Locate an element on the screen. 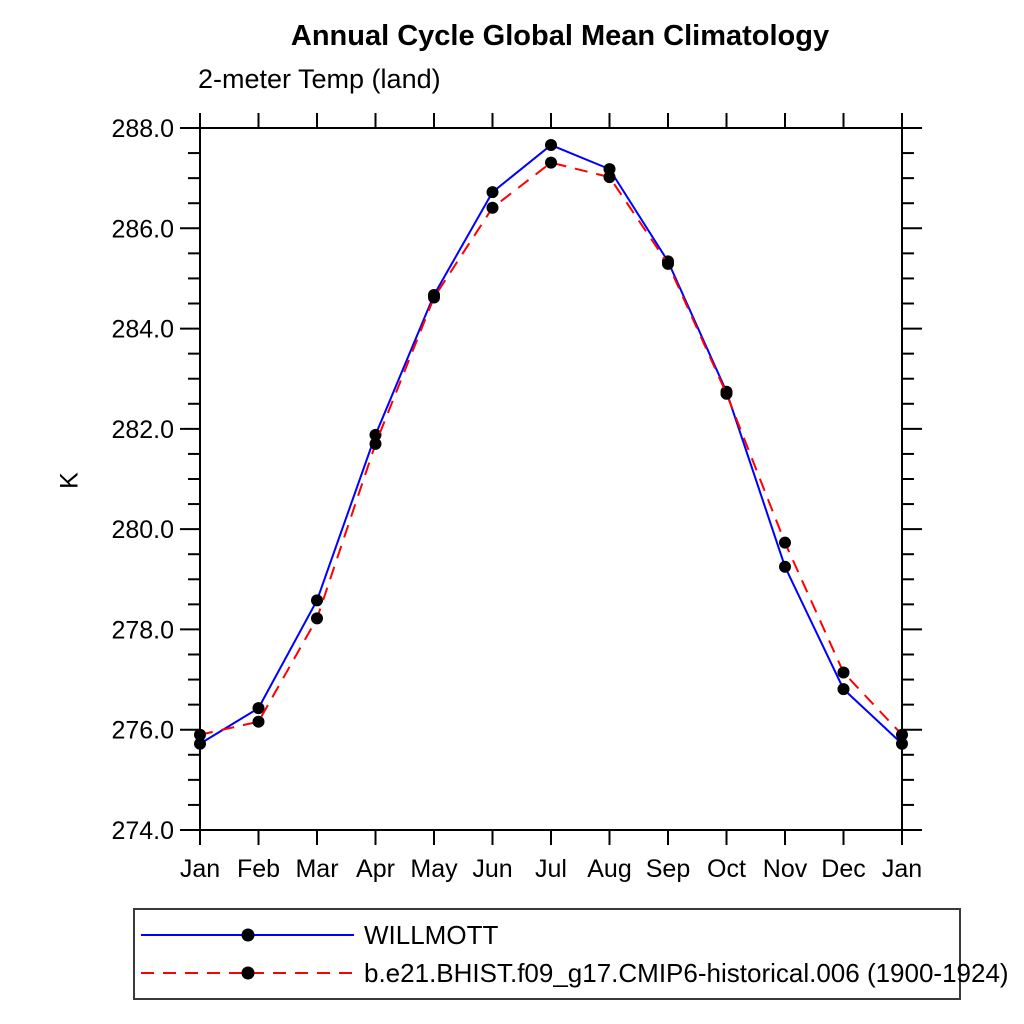 The height and width of the screenshot is (1024, 1024). willmott-line-sample-icon is located at coordinates (247, 935).